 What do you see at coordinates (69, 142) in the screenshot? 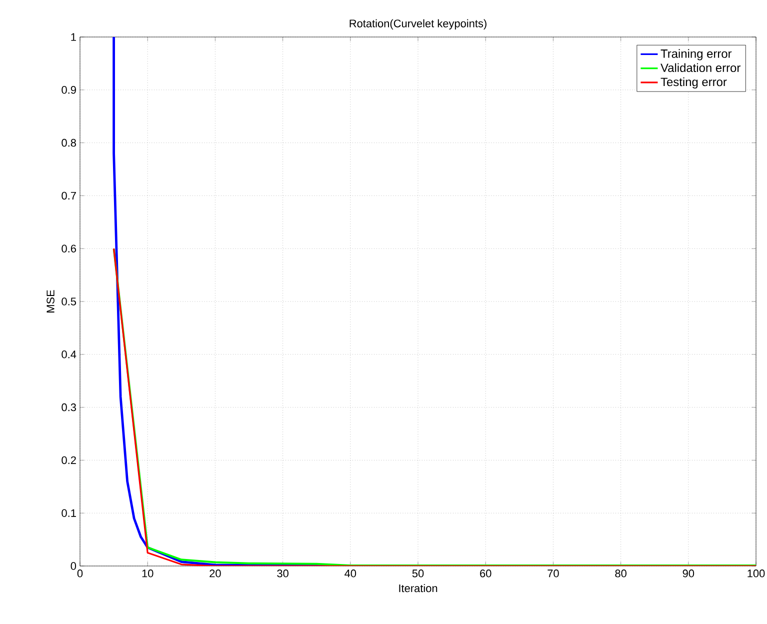
I see `y-tick-label: 0.8` at bounding box center [69, 142].